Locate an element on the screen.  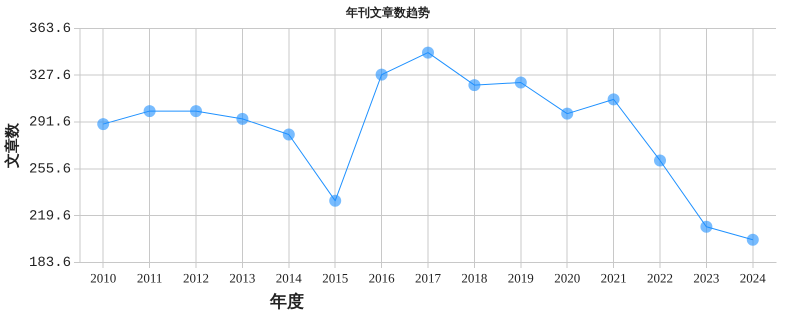
y-tick-label: 183.6 is located at coordinates (50, 263).